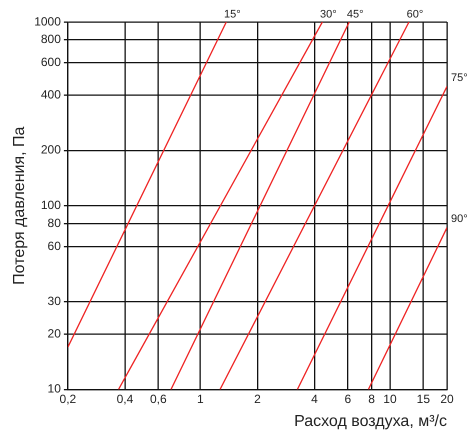 The width and height of the screenshot is (473, 433). I want to click on y-tick-label: 1000, so click(48, 21).